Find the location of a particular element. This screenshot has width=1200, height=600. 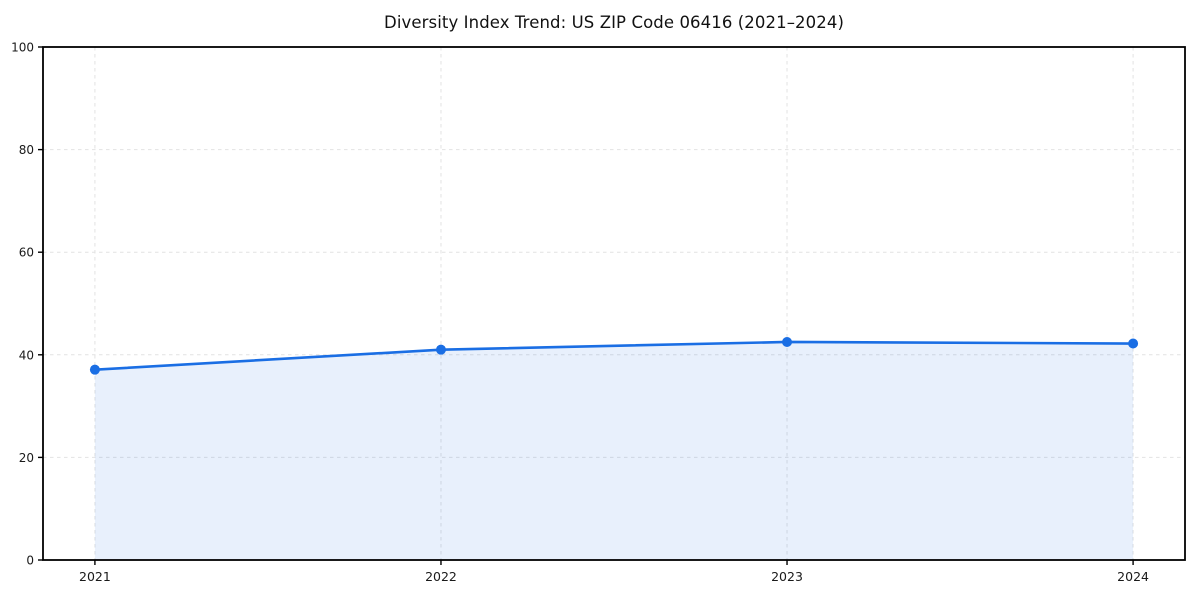

y-tick-label: 20 is located at coordinates (26, 458).